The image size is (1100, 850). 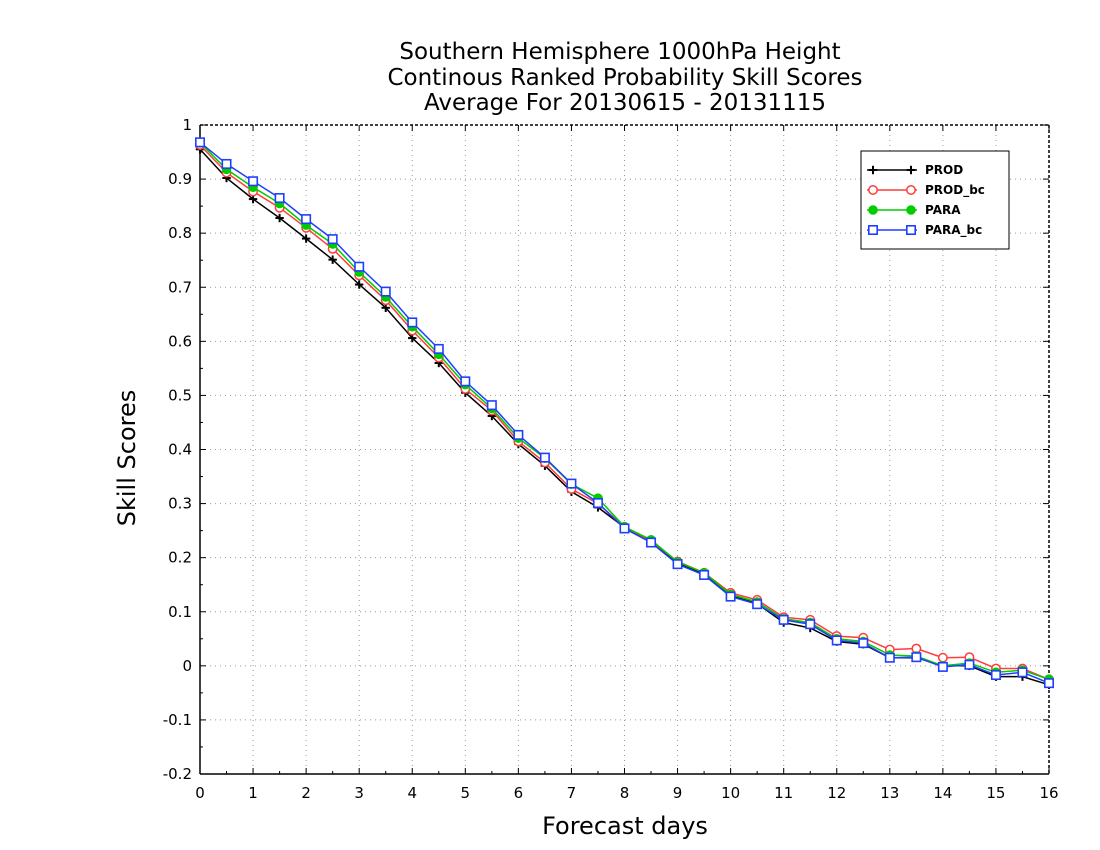 What do you see at coordinates (924, 230) in the screenshot?
I see `legend-entry: PARA_bc` at bounding box center [924, 230].